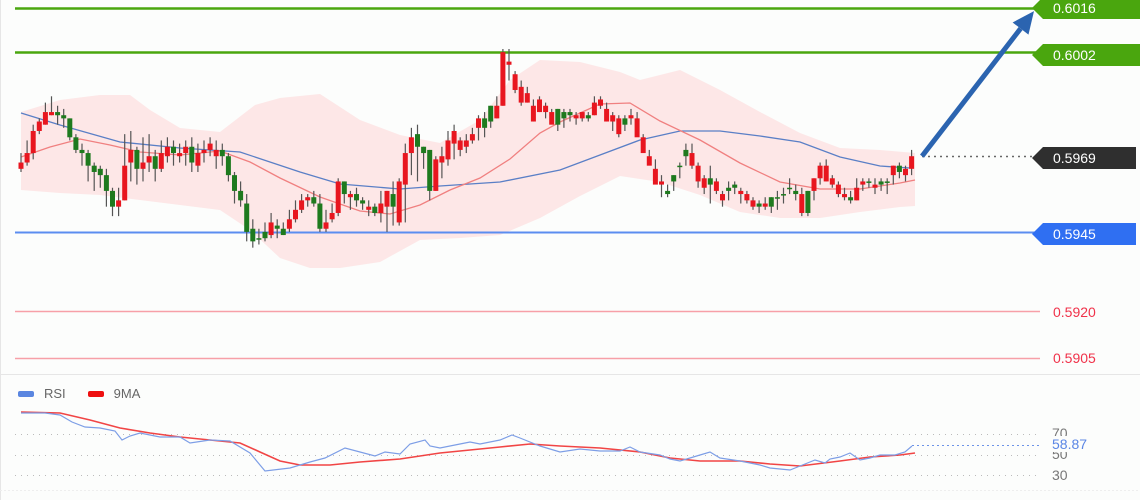  What do you see at coordinates (26, 393) in the screenshot?
I see `rsi-swatch-icon` at bounding box center [26, 393].